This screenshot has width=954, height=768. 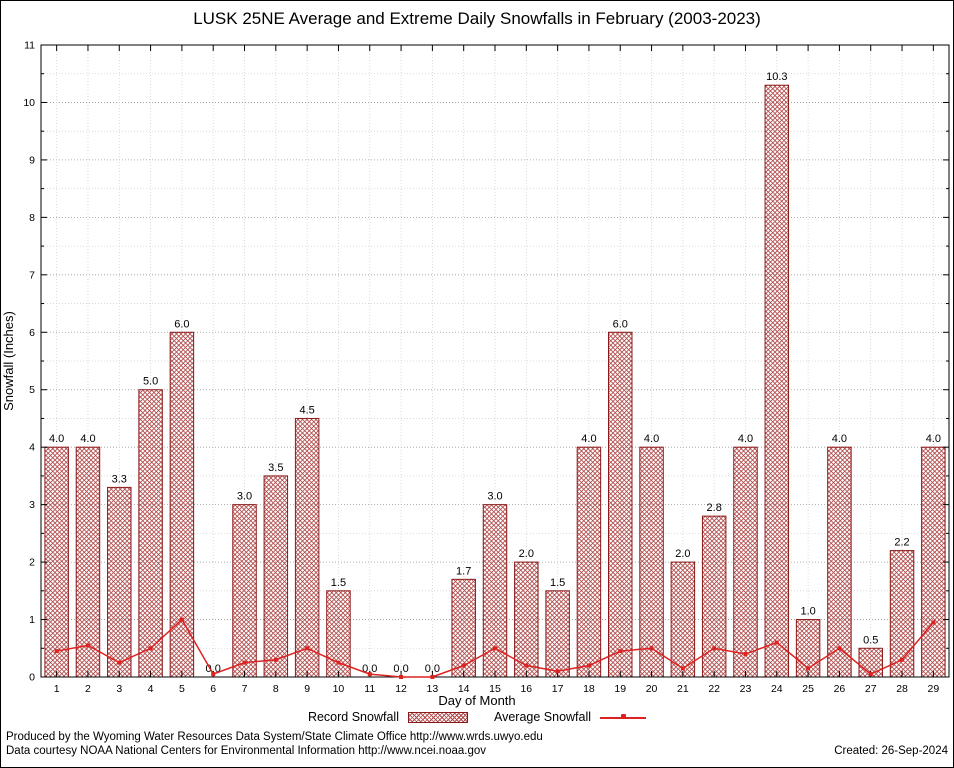 What do you see at coordinates (32, 505) in the screenshot?
I see `y-tick-label: 3` at bounding box center [32, 505].